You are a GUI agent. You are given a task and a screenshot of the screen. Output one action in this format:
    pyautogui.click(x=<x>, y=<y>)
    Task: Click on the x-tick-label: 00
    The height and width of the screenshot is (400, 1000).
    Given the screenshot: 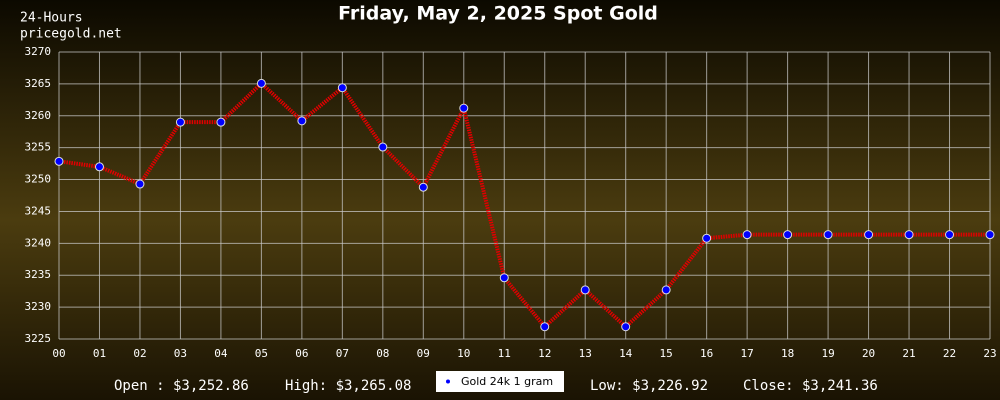 What is the action you would take?
    pyautogui.click(x=58, y=353)
    